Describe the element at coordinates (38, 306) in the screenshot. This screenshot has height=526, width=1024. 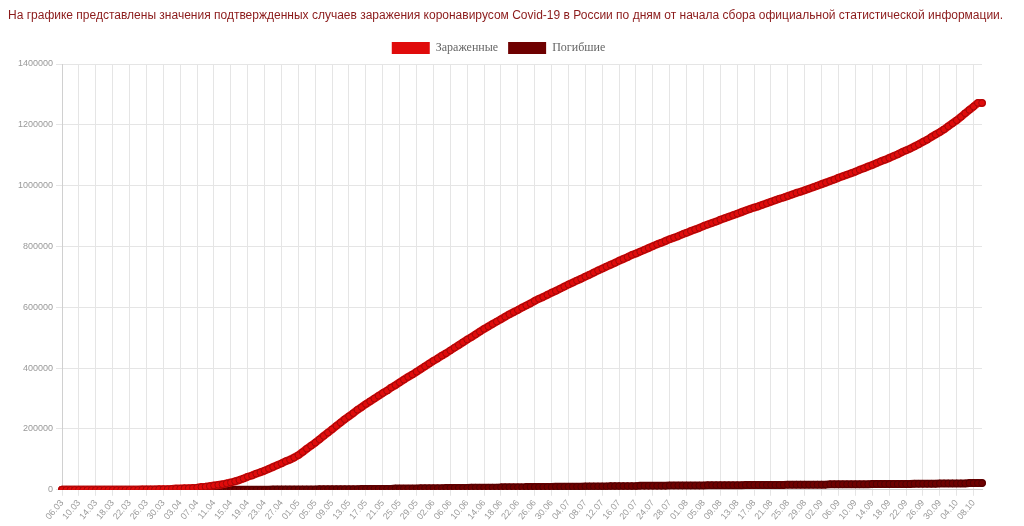
I see `y-tick-label: 600000` at that location.